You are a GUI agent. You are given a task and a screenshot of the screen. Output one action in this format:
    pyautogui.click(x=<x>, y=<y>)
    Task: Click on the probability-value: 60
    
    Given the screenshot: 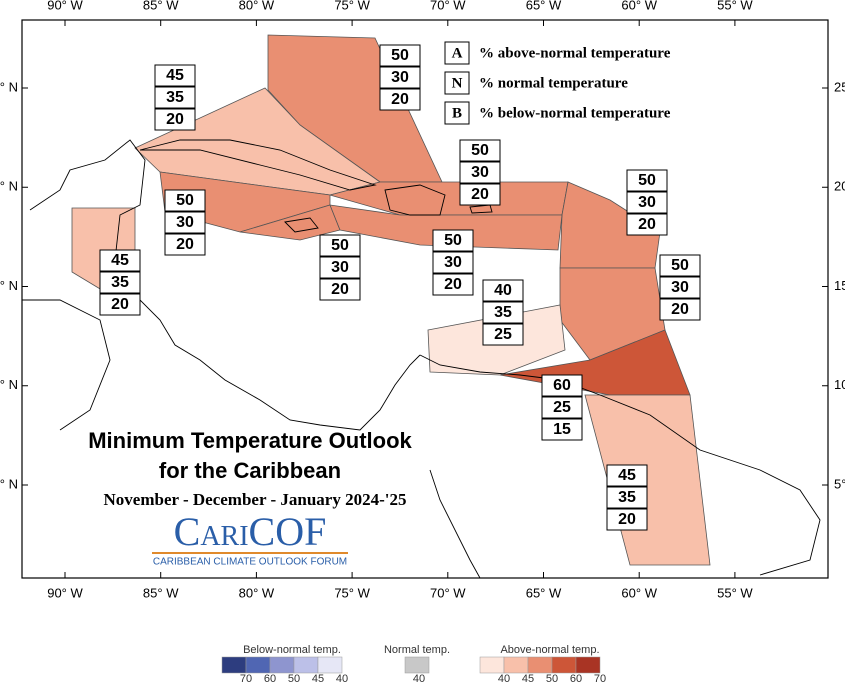 What is the action you would take?
    pyautogui.click(x=562, y=385)
    